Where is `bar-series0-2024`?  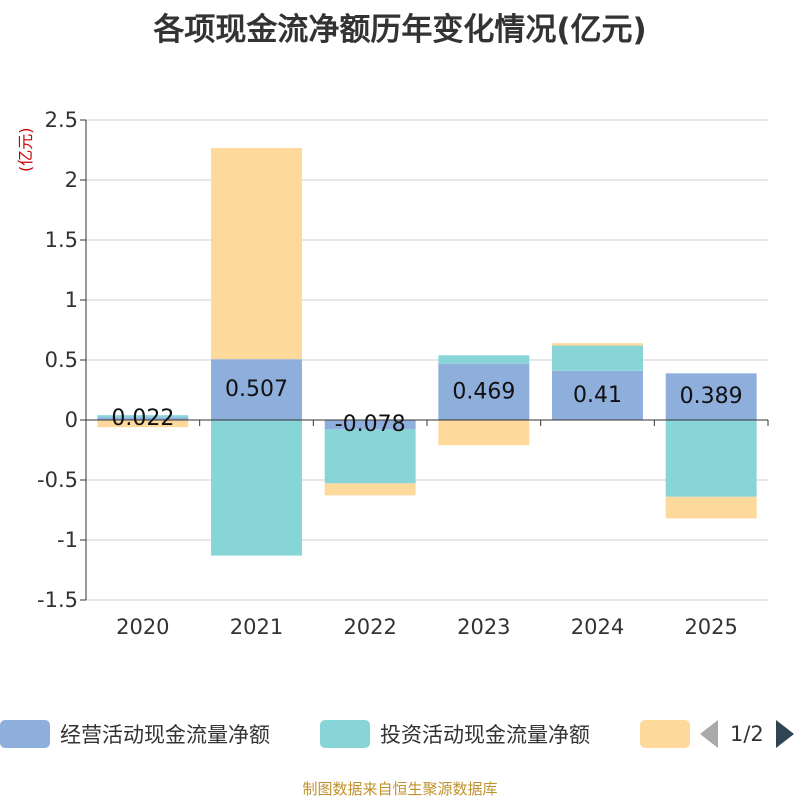 bar-series0-2024 is located at coordinates (597, 395).